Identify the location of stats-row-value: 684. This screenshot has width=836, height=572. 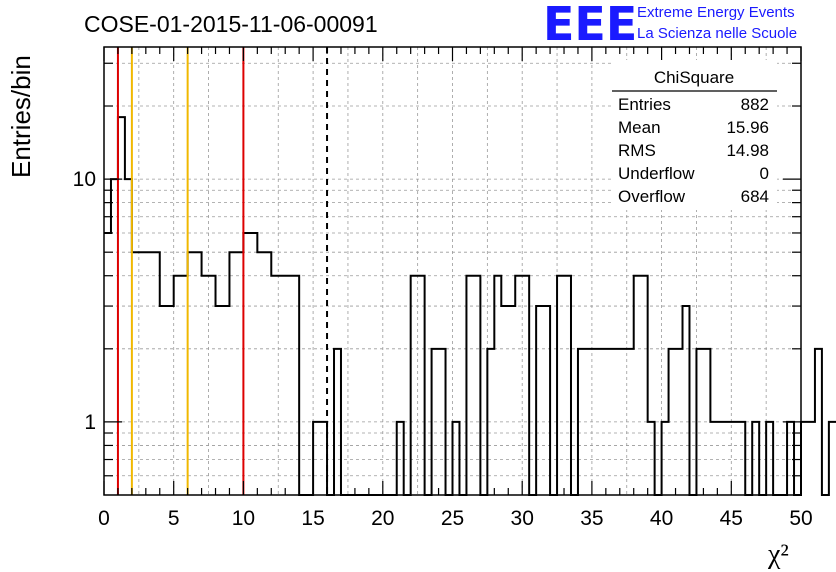
(755, 196).